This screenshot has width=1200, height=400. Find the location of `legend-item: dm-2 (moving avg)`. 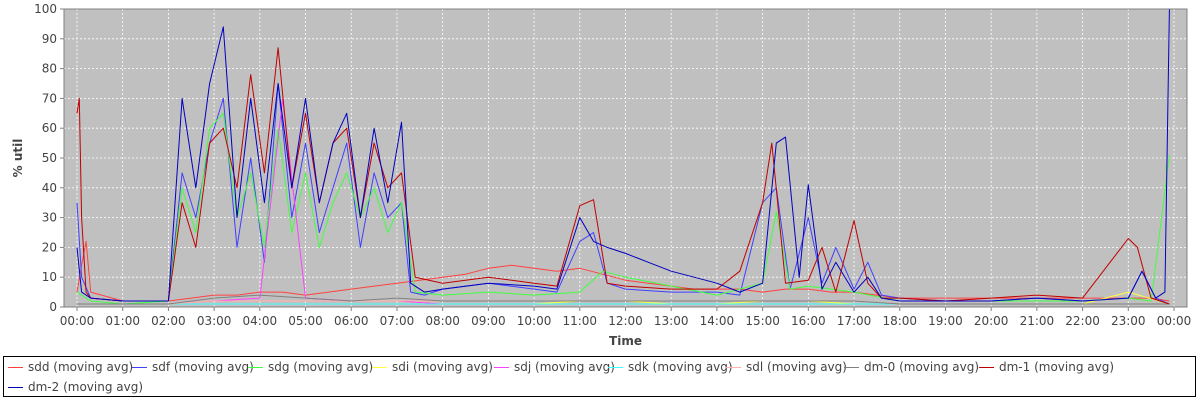

legend-item: dm-2 (moving avg) is located at coordinates (75, 387).